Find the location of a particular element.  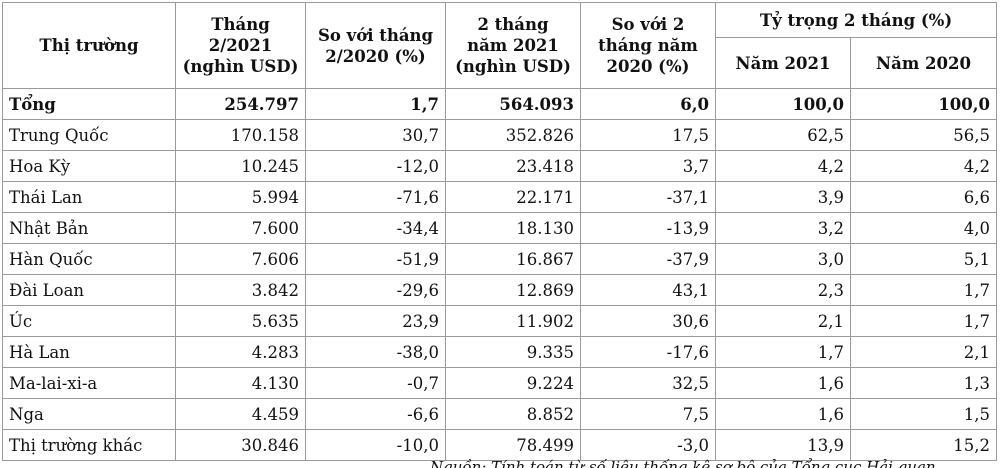

cell: 564.093 is located at coordinates (513, 104).